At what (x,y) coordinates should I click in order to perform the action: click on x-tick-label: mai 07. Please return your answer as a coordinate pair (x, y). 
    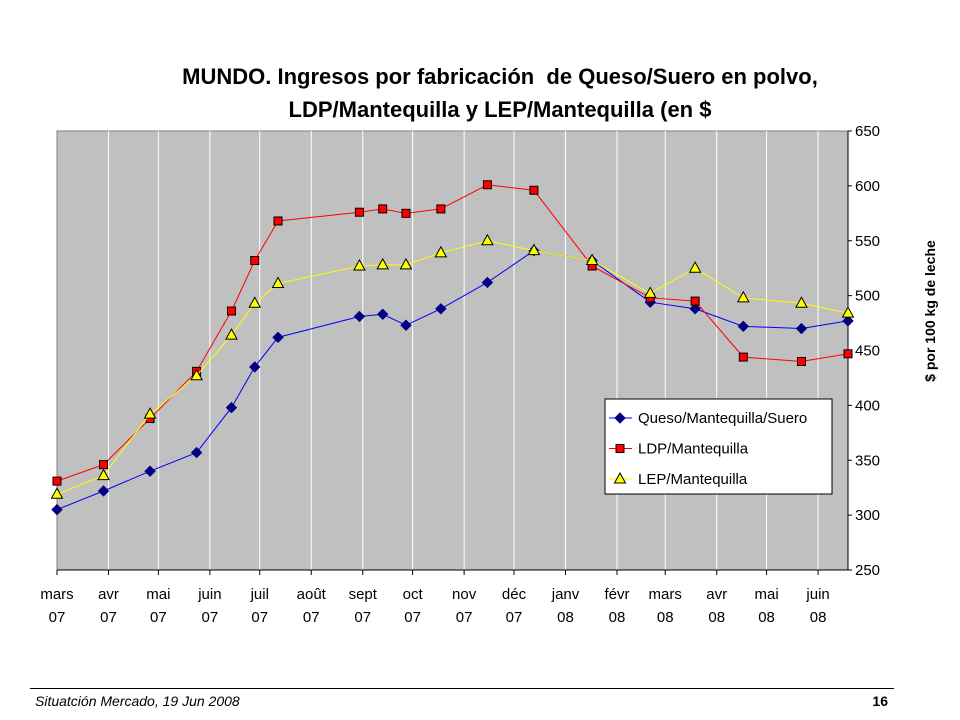
    Looking at the image, I should click on (158, 606).